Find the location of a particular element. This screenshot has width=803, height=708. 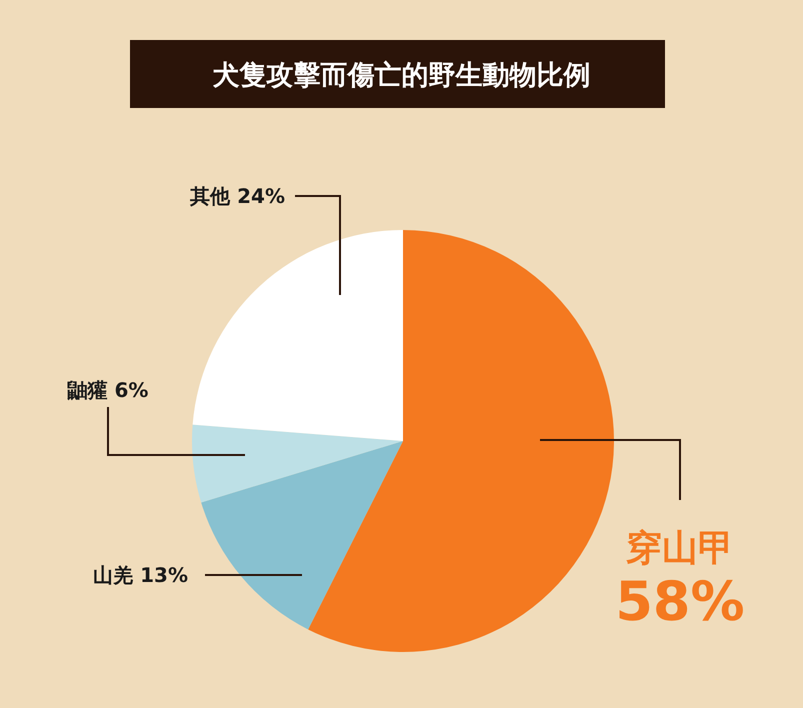

data-label: 6% is located at coordinates (131, 390).